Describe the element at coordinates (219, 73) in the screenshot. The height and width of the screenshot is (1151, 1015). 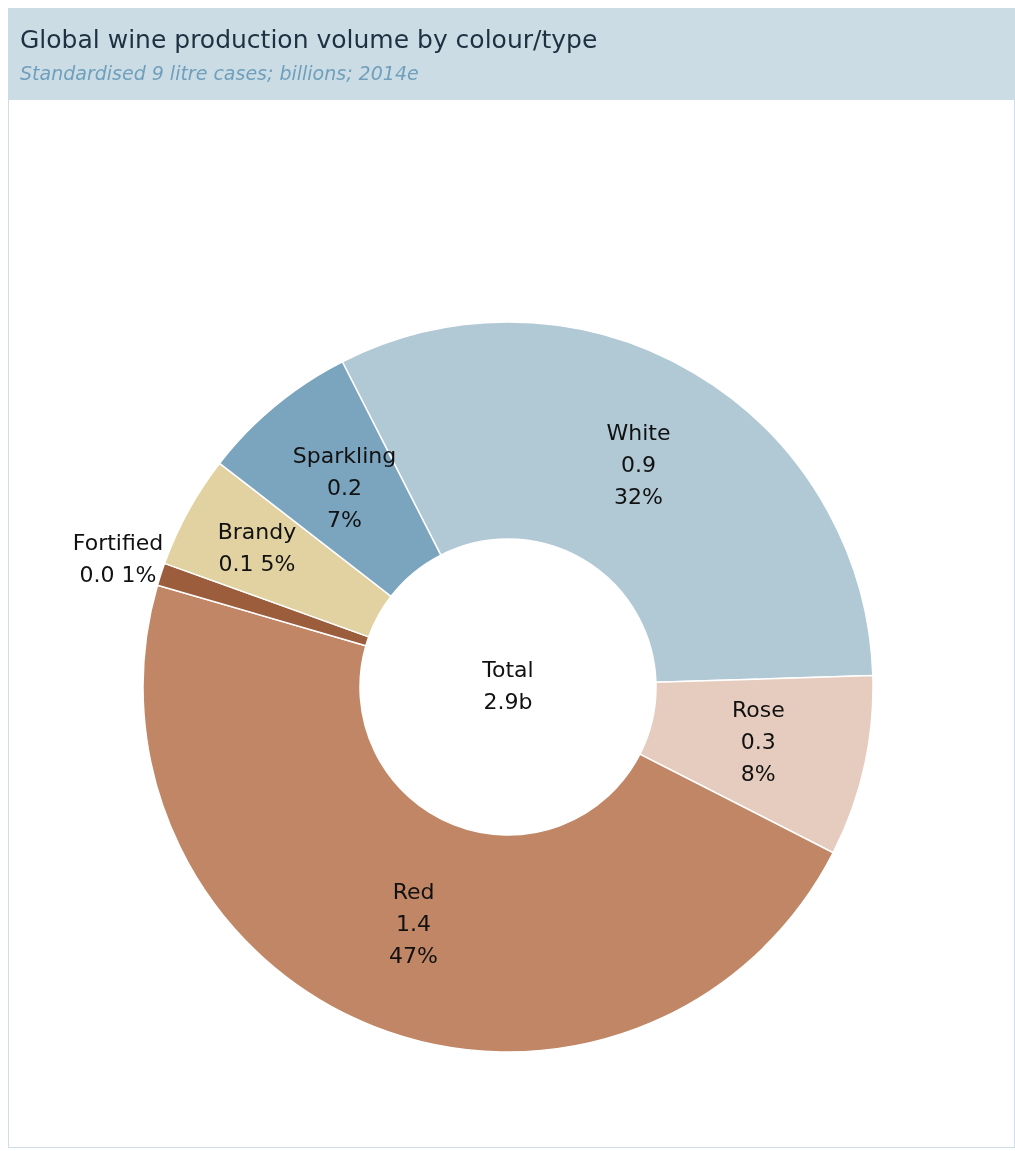
I see `chart-subtitle: Standardised 9 litre cases; billions; 2014e` at that location.